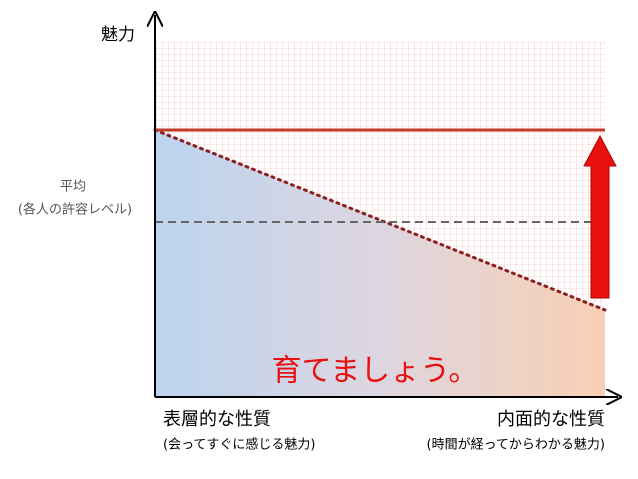 Image resolution: width=638 pixels, height=479 pixels. I want to click on growth-arrow, so click(600, 216).